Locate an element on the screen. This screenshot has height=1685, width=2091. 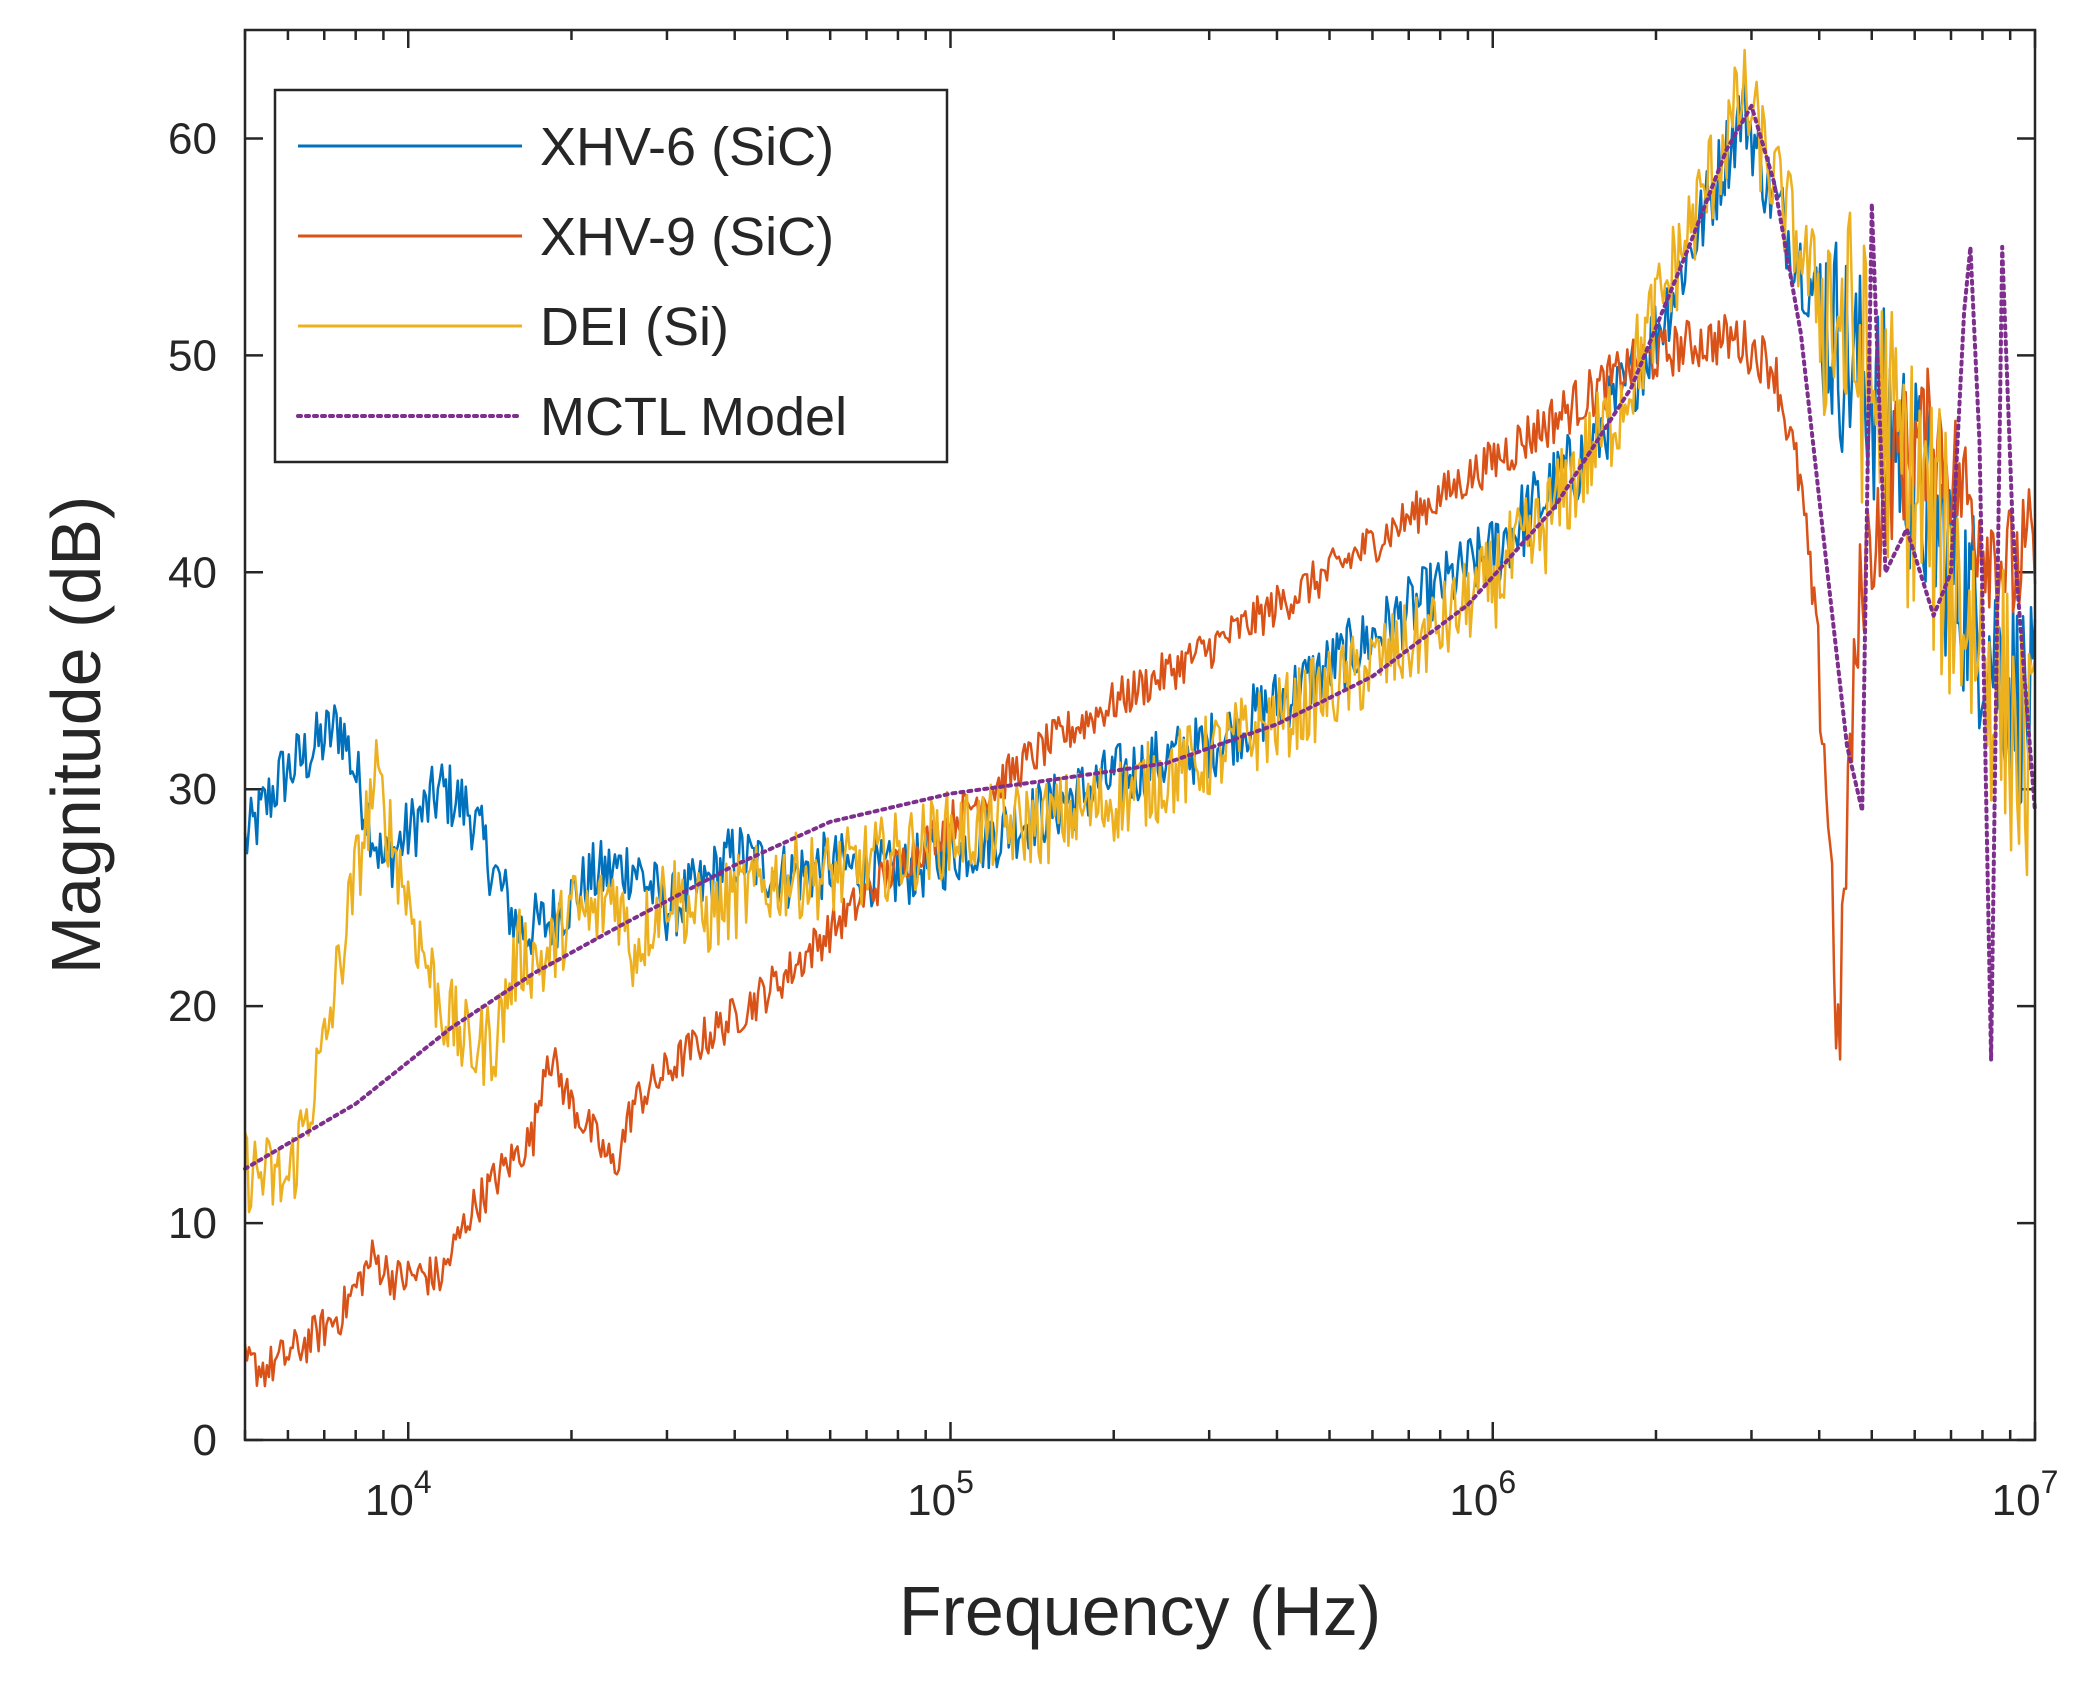
x-tick-label: 10⁴ is located at coordinates (398, 1494).